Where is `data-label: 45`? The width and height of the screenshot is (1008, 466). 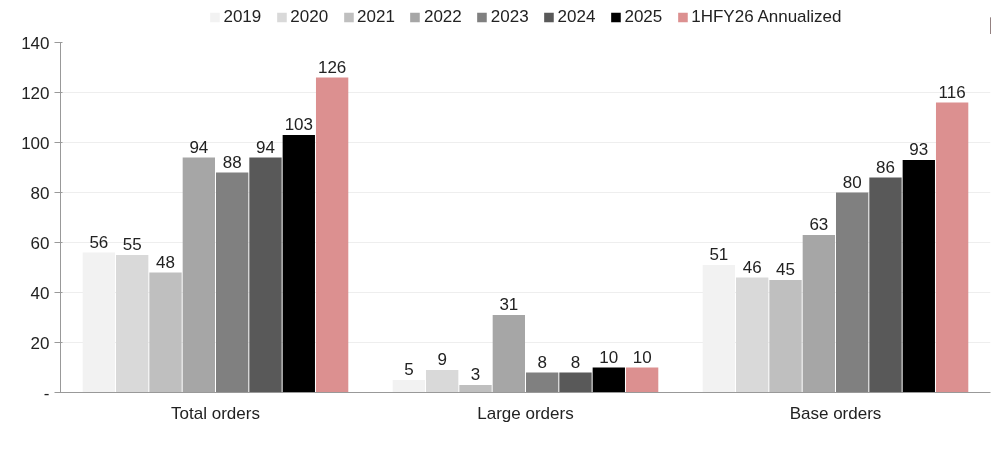 data-label: 45 is located at coordinates (785, 269).